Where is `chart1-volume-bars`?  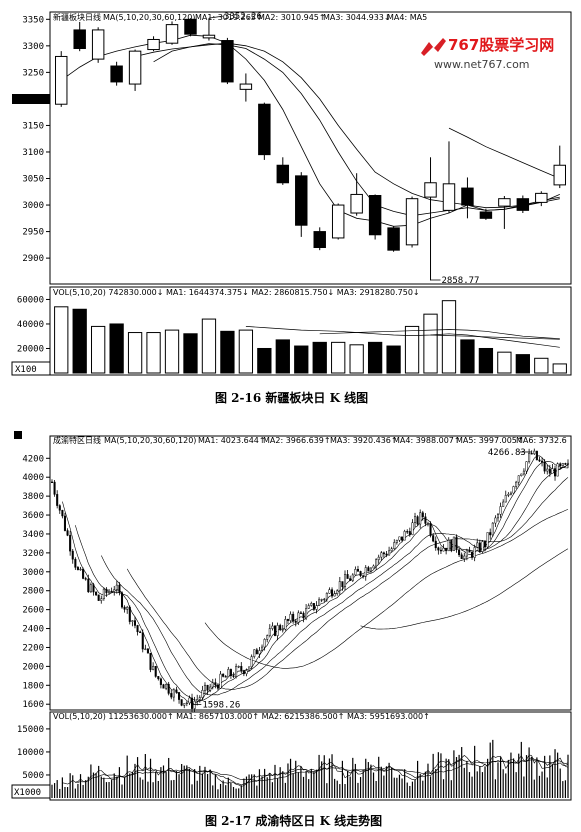 chart1-volume-bars is located at coordinates (310, 337).